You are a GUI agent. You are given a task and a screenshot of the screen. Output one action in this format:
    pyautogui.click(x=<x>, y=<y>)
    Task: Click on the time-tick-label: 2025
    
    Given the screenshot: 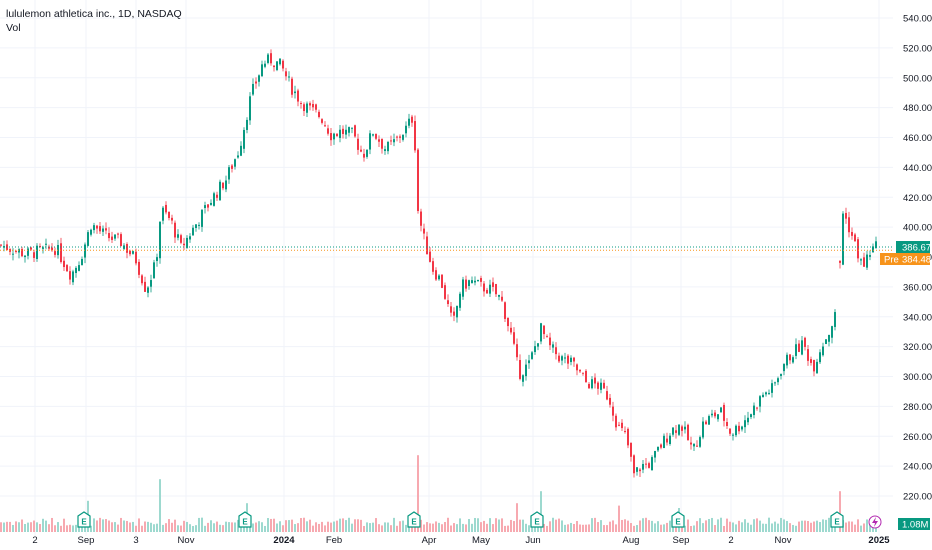 What is the action you would take?
    pyautogui.click(x=879, y=540)
    